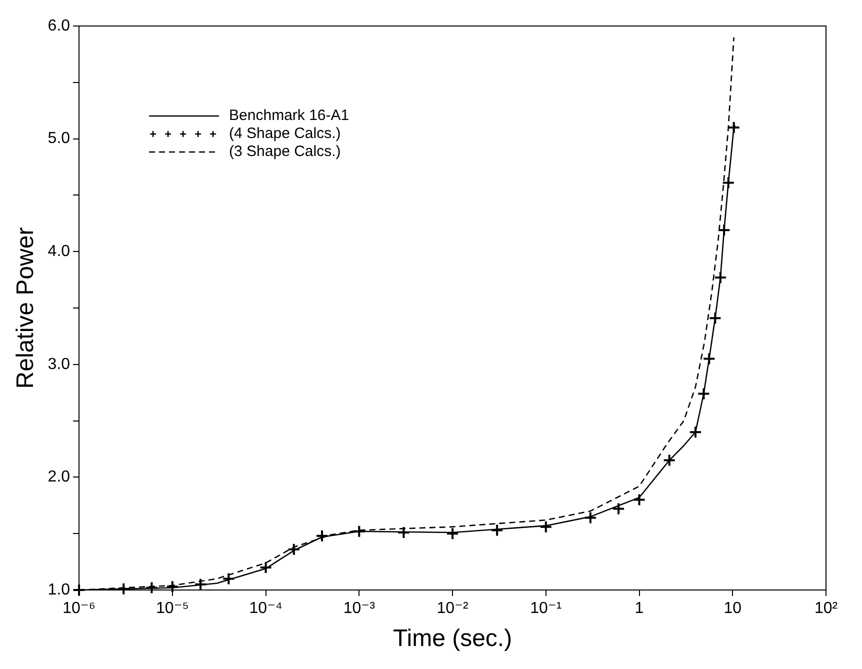 The width and height of the screenshot is (862, 669). I want to click on y-axis-title: Relative Power, so click(26, 308).